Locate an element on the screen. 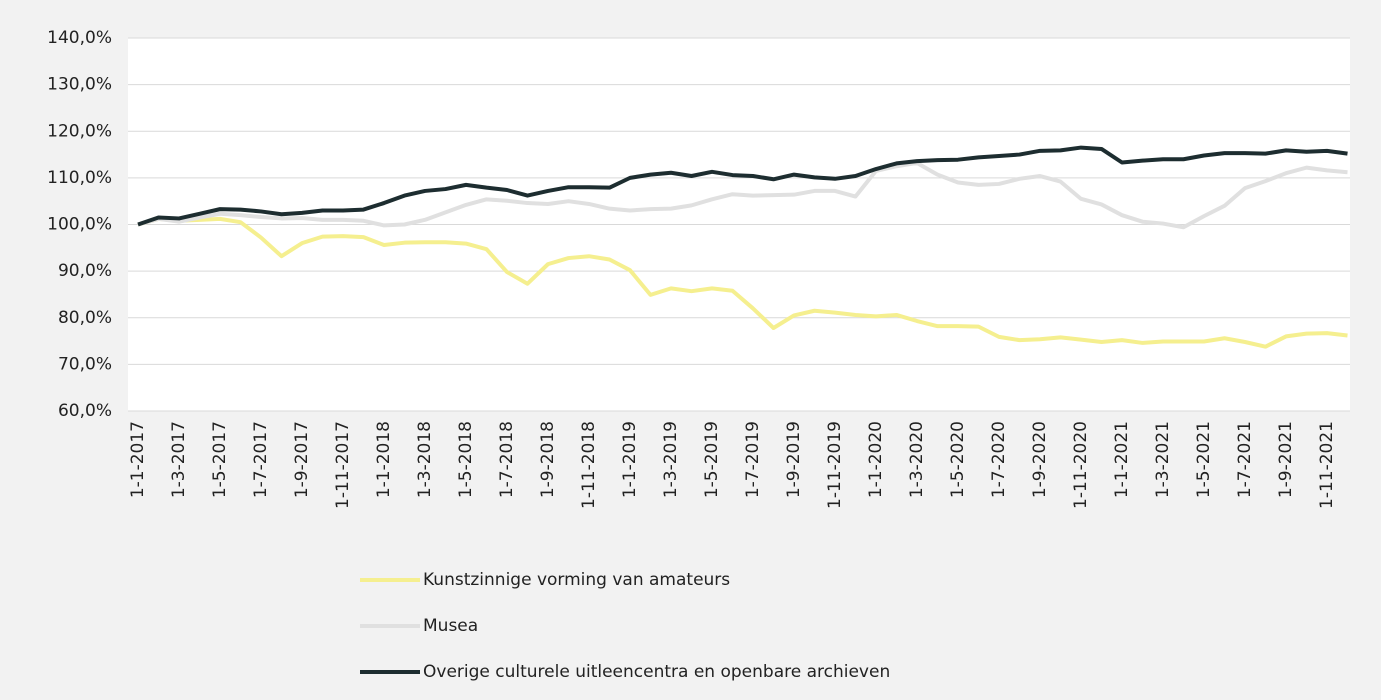 The height and width of the screenshot is (700, 1381). x-tick-label: 1-9-2019 is located at coordinates (794, 459).